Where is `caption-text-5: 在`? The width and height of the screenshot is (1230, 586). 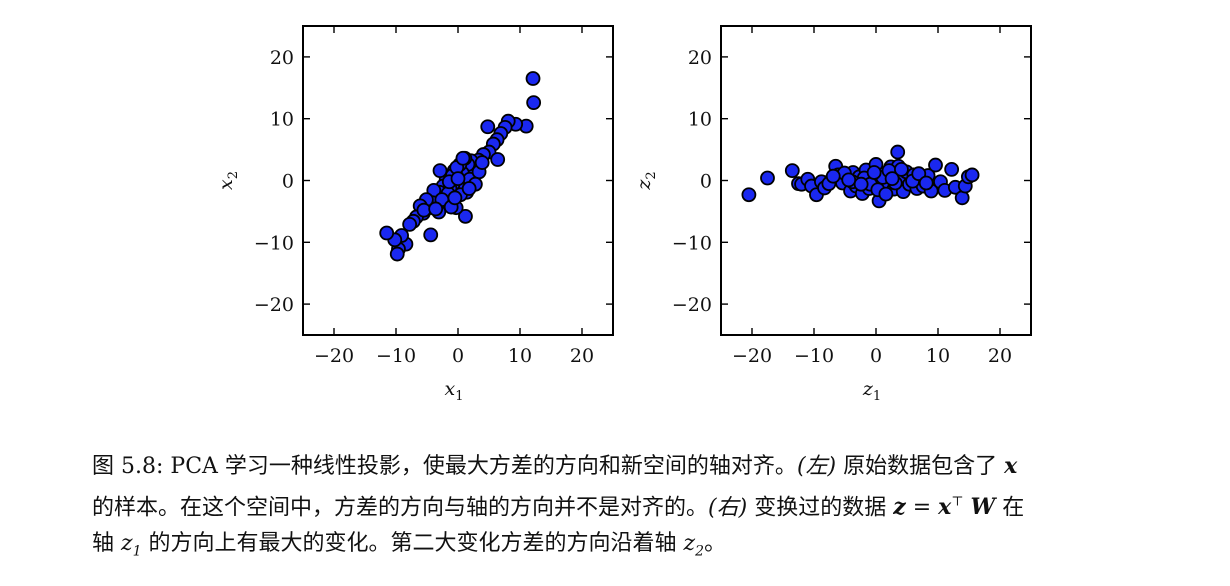
caption-text-5: 在 is located at coordinates (1013, 508).